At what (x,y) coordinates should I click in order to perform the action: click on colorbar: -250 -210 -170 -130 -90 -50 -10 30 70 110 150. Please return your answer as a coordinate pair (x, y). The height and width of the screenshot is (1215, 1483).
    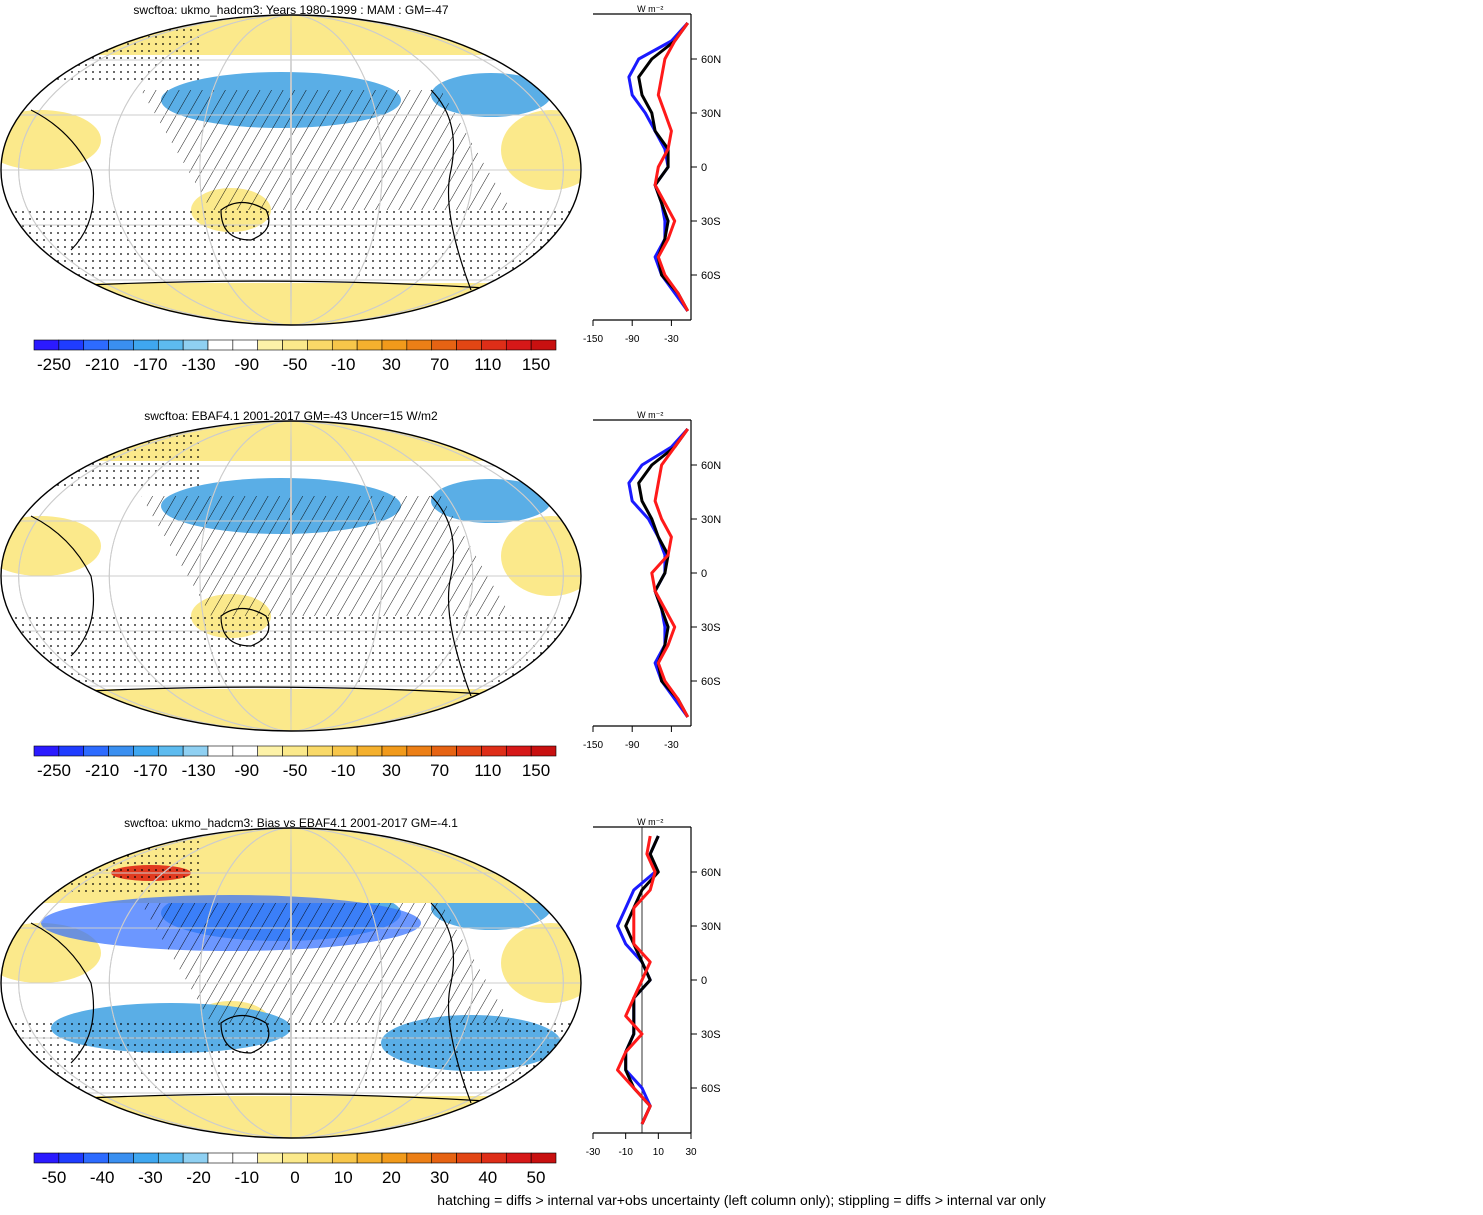
    Looking at the image, I should click on (295, 356).